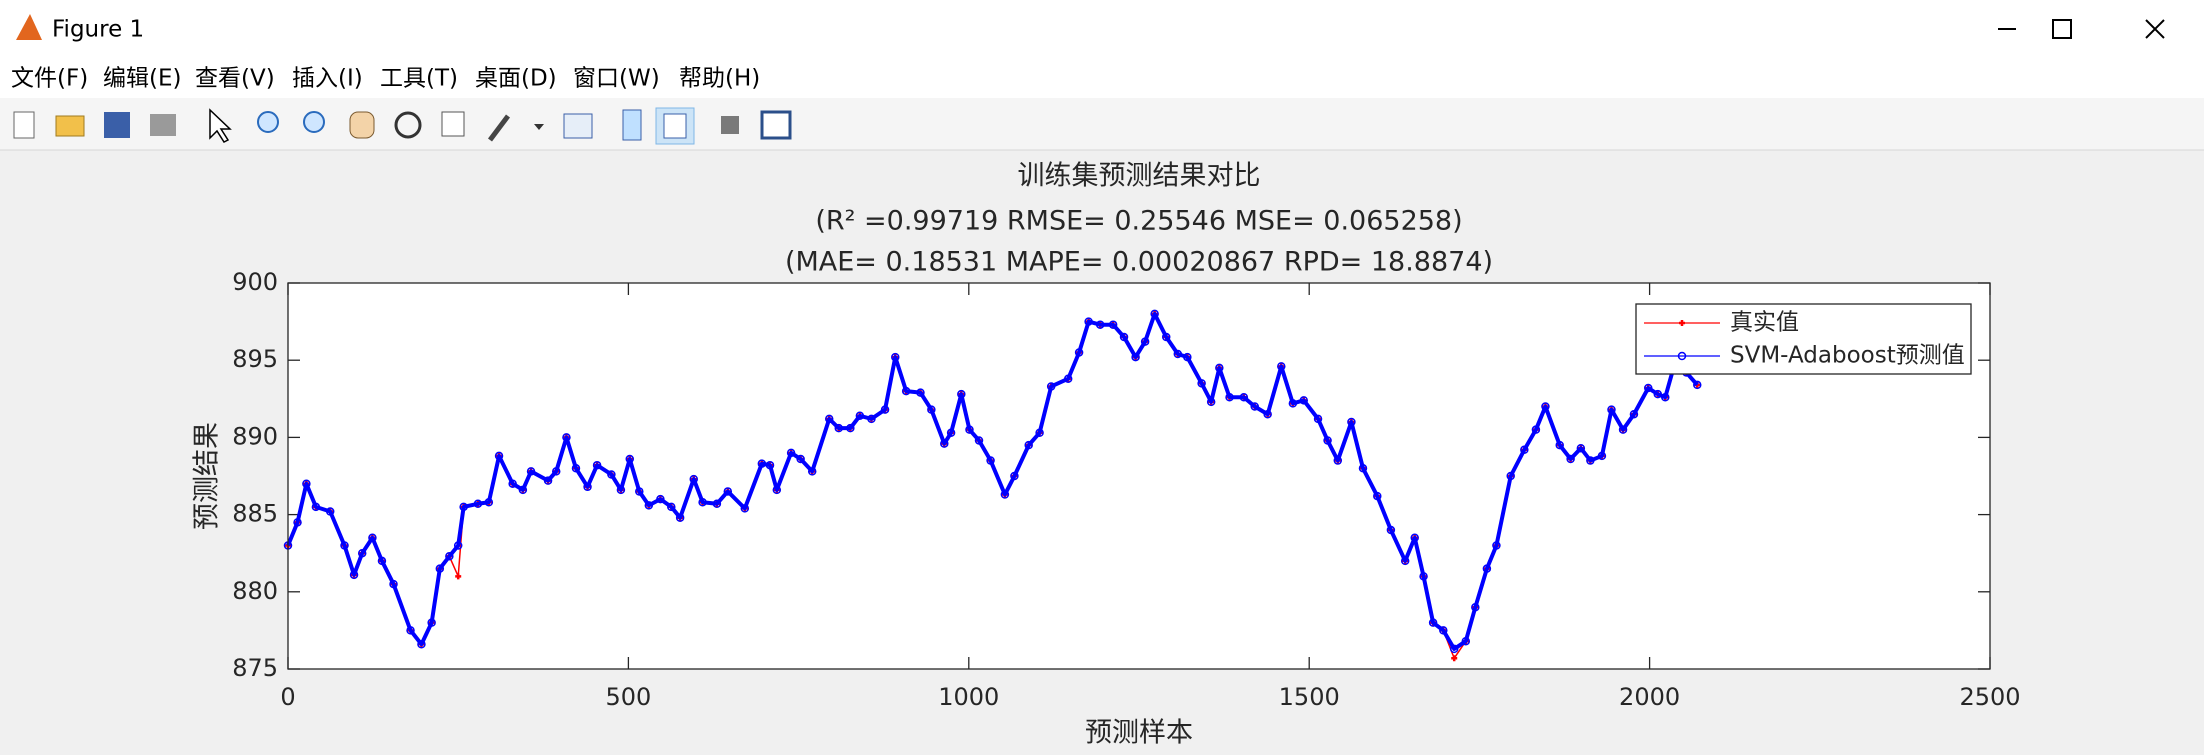  What do you see at coordinates (98, 30) in the screenshot?
I see `window-title: Figure 1` at bounding box center [98, 30].